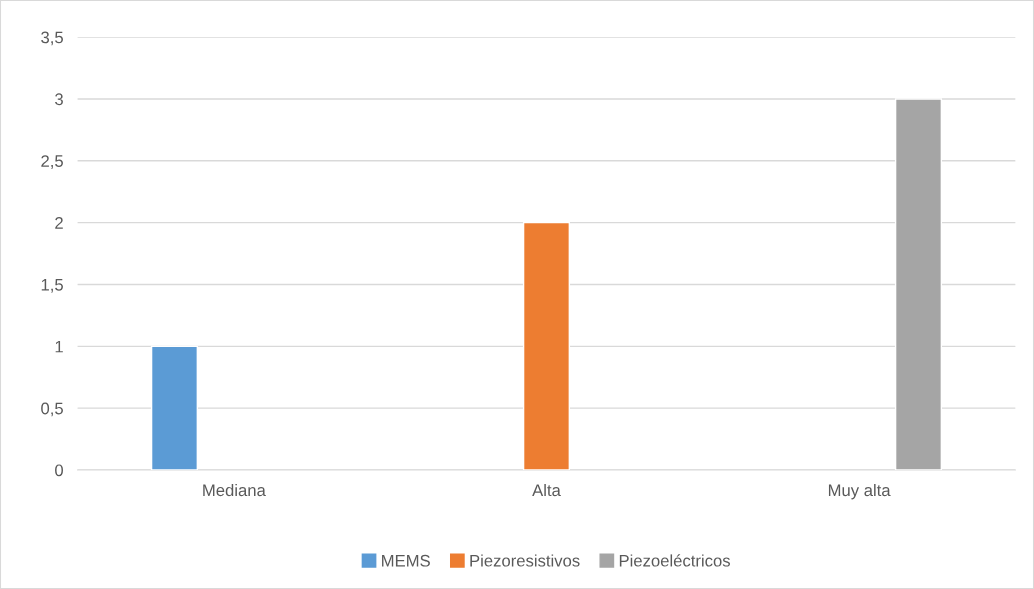 The image size is (1034, 589). Describe the element at coordinates (525, 560) in the screenshot. I see `legend-label: Piezoresistivos` at that location.